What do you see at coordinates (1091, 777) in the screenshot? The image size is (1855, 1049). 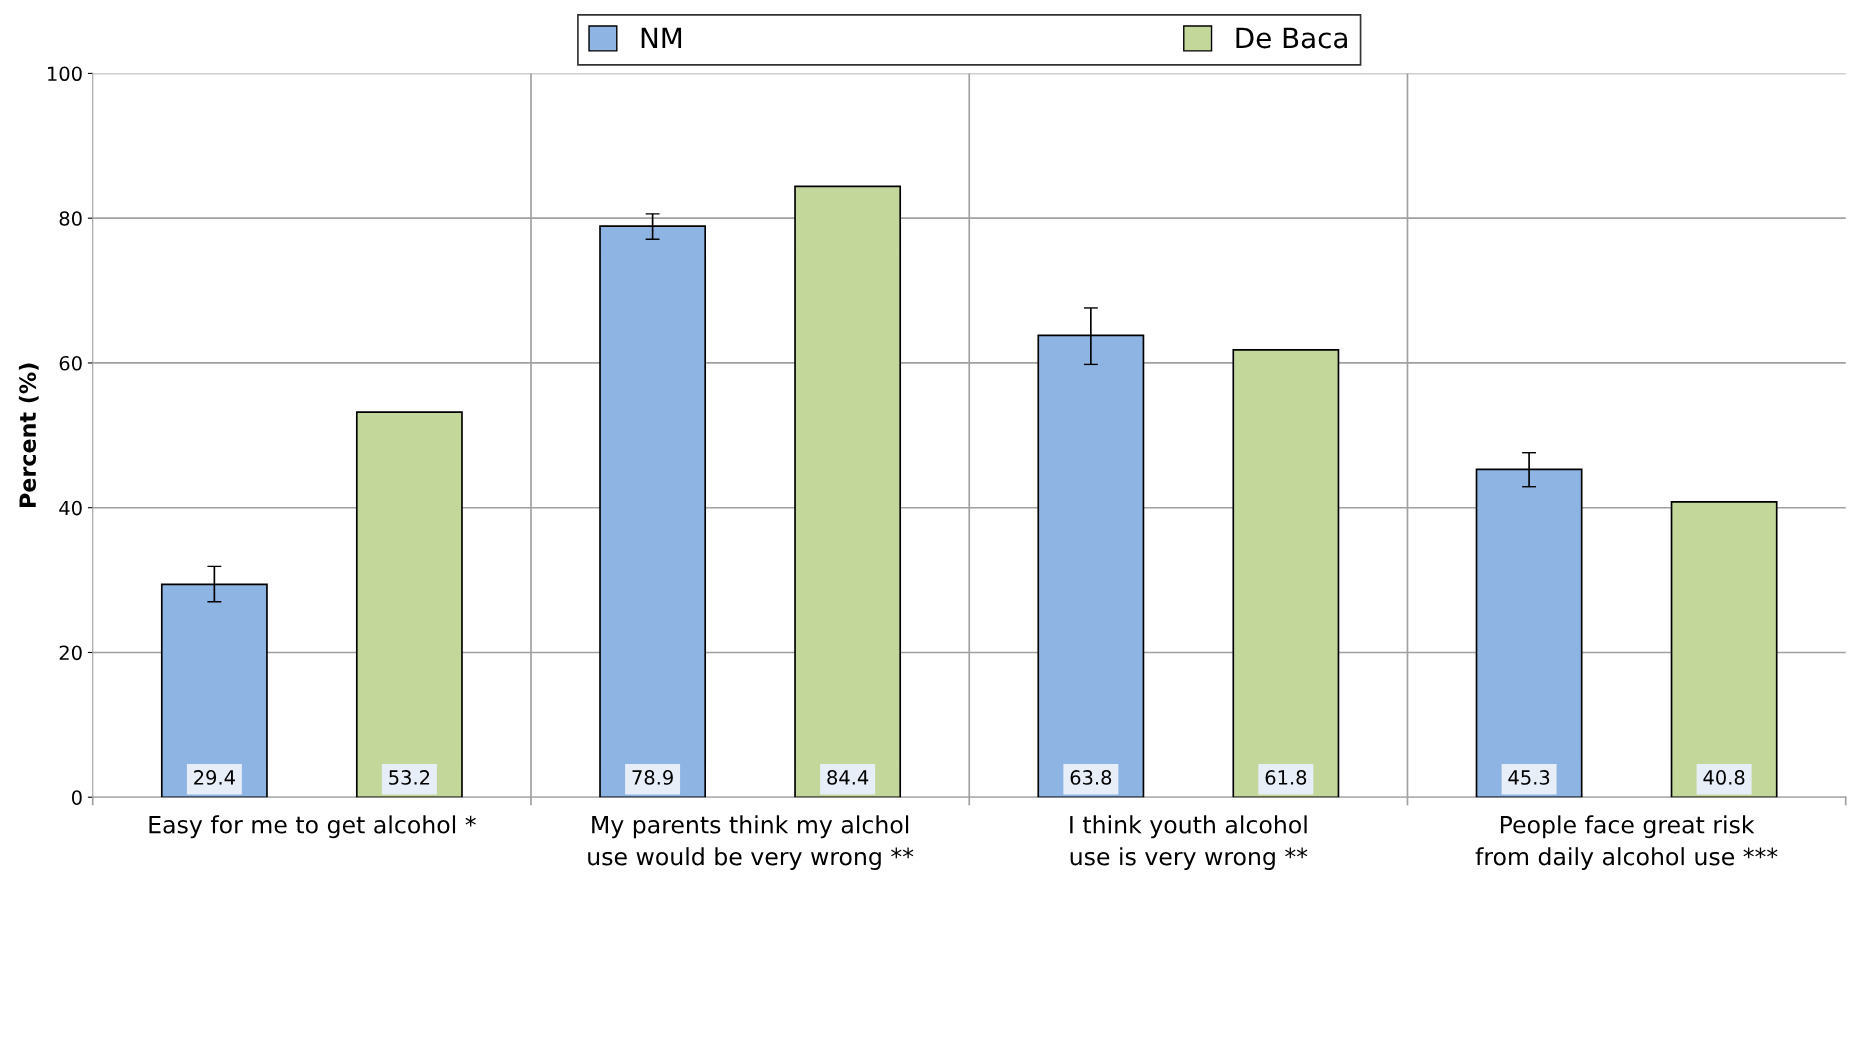 I see `data-label: 63.8` at bounding box center [1091, 777].